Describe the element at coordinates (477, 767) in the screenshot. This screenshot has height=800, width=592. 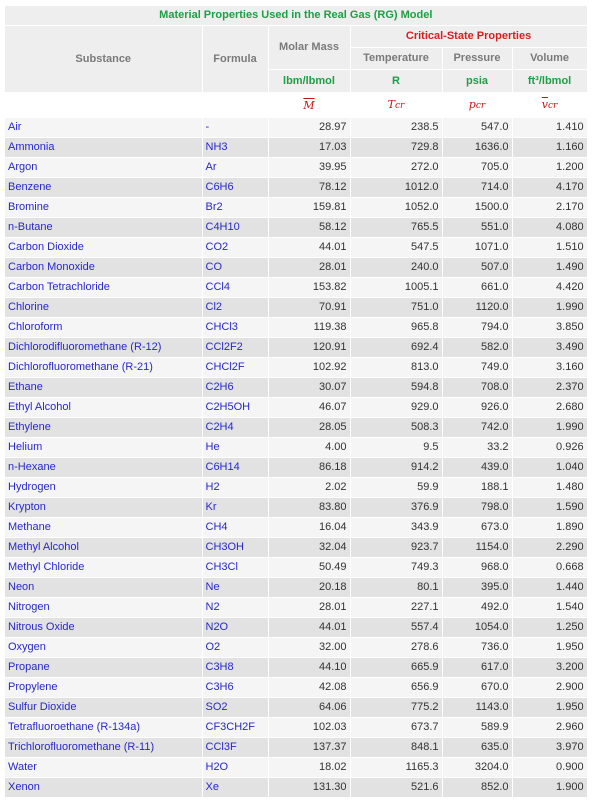
I see `critical-pressure-value: 3204.0` at that location.